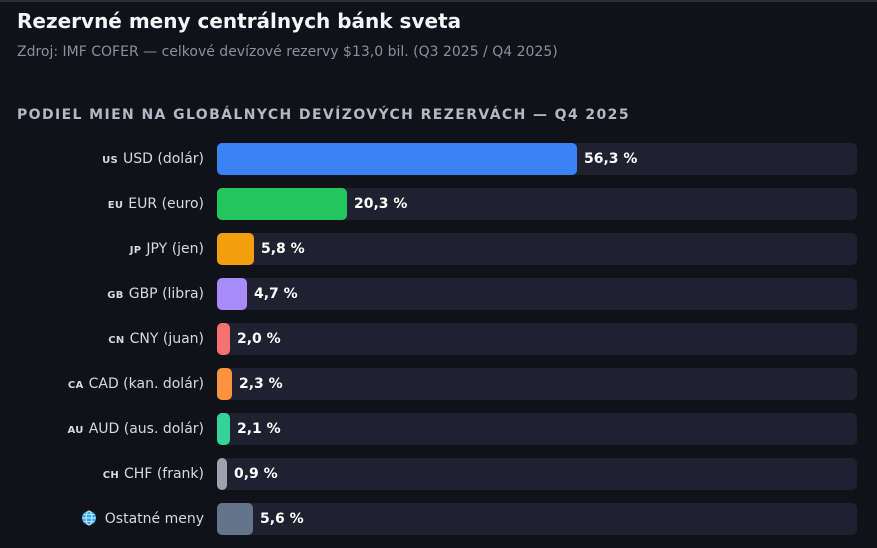 The height and width of the screenshot is (548, 877). Describe the element at coordinates (438, 204) in the screenshot. I see `bar-row-eur-euro: EU EUR (euro) 20,3 %` at that location.